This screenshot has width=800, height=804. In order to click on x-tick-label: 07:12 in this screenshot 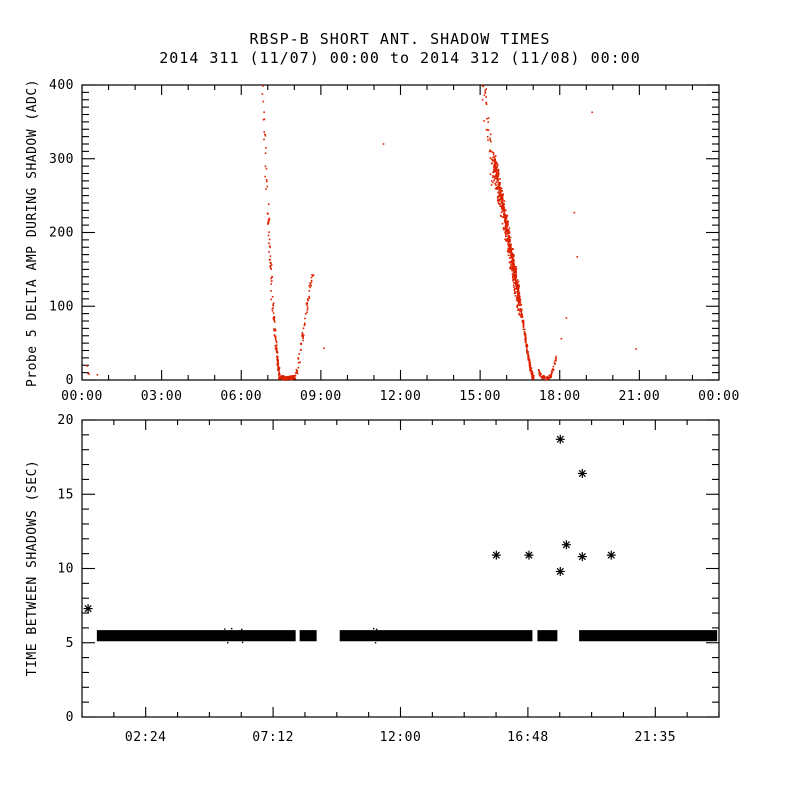, I will do `click(273, 737)`.